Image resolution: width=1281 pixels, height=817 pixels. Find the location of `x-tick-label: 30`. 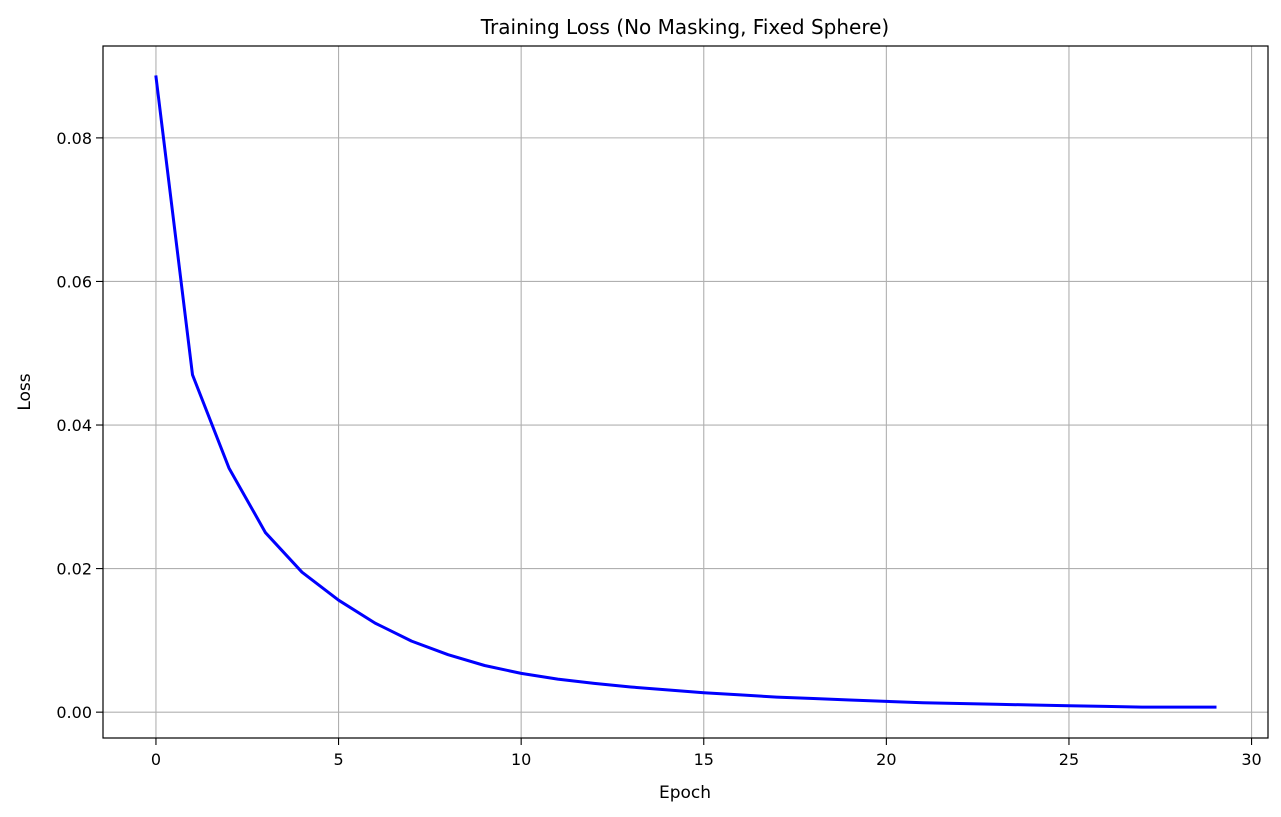

x-tick-label: 30 is located at coordinates (1251, 759).